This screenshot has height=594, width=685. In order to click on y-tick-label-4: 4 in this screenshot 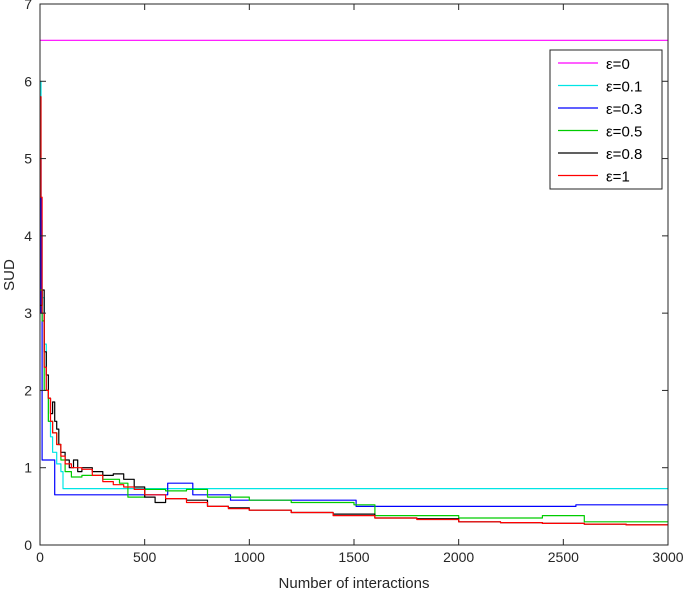, I will do `click(28, 236)`.